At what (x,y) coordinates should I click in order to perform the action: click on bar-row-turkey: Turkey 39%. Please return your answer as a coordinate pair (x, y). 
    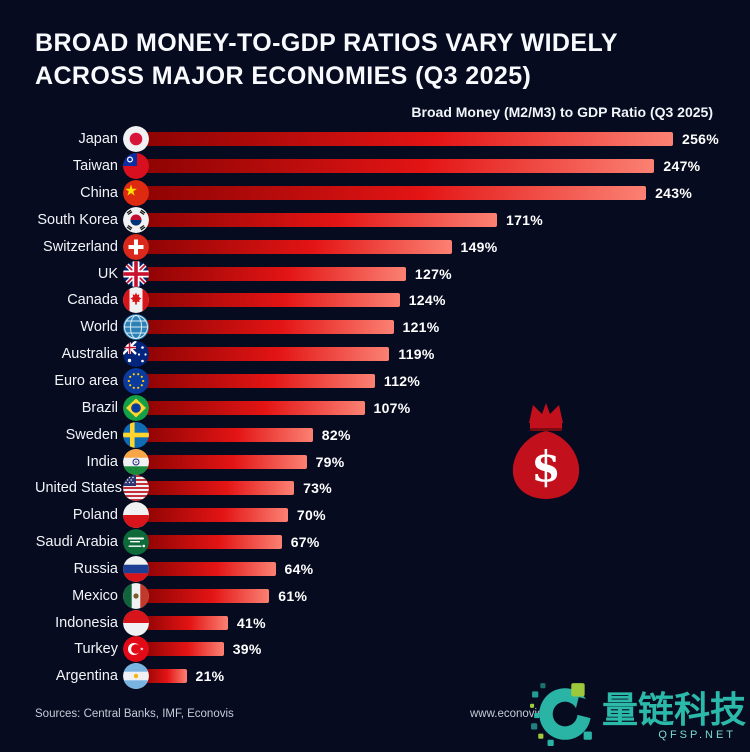
    Looking at the image, I should click on (380, 649).